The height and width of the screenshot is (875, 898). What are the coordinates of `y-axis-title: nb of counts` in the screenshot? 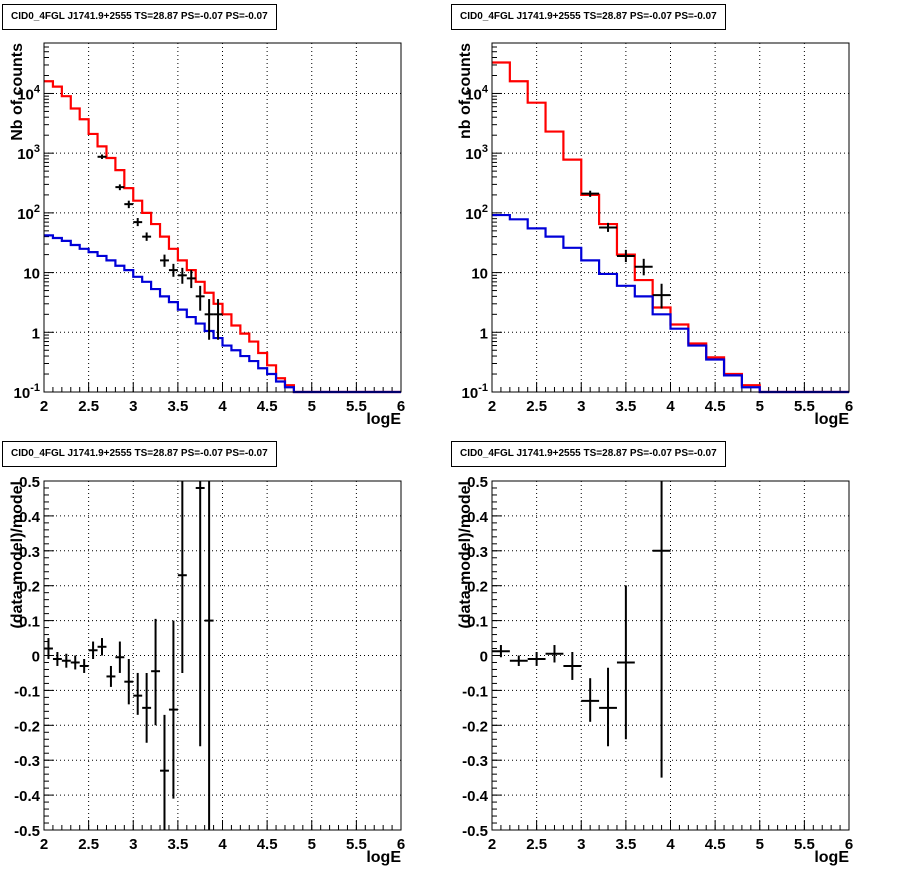 It's located at (465, 91).